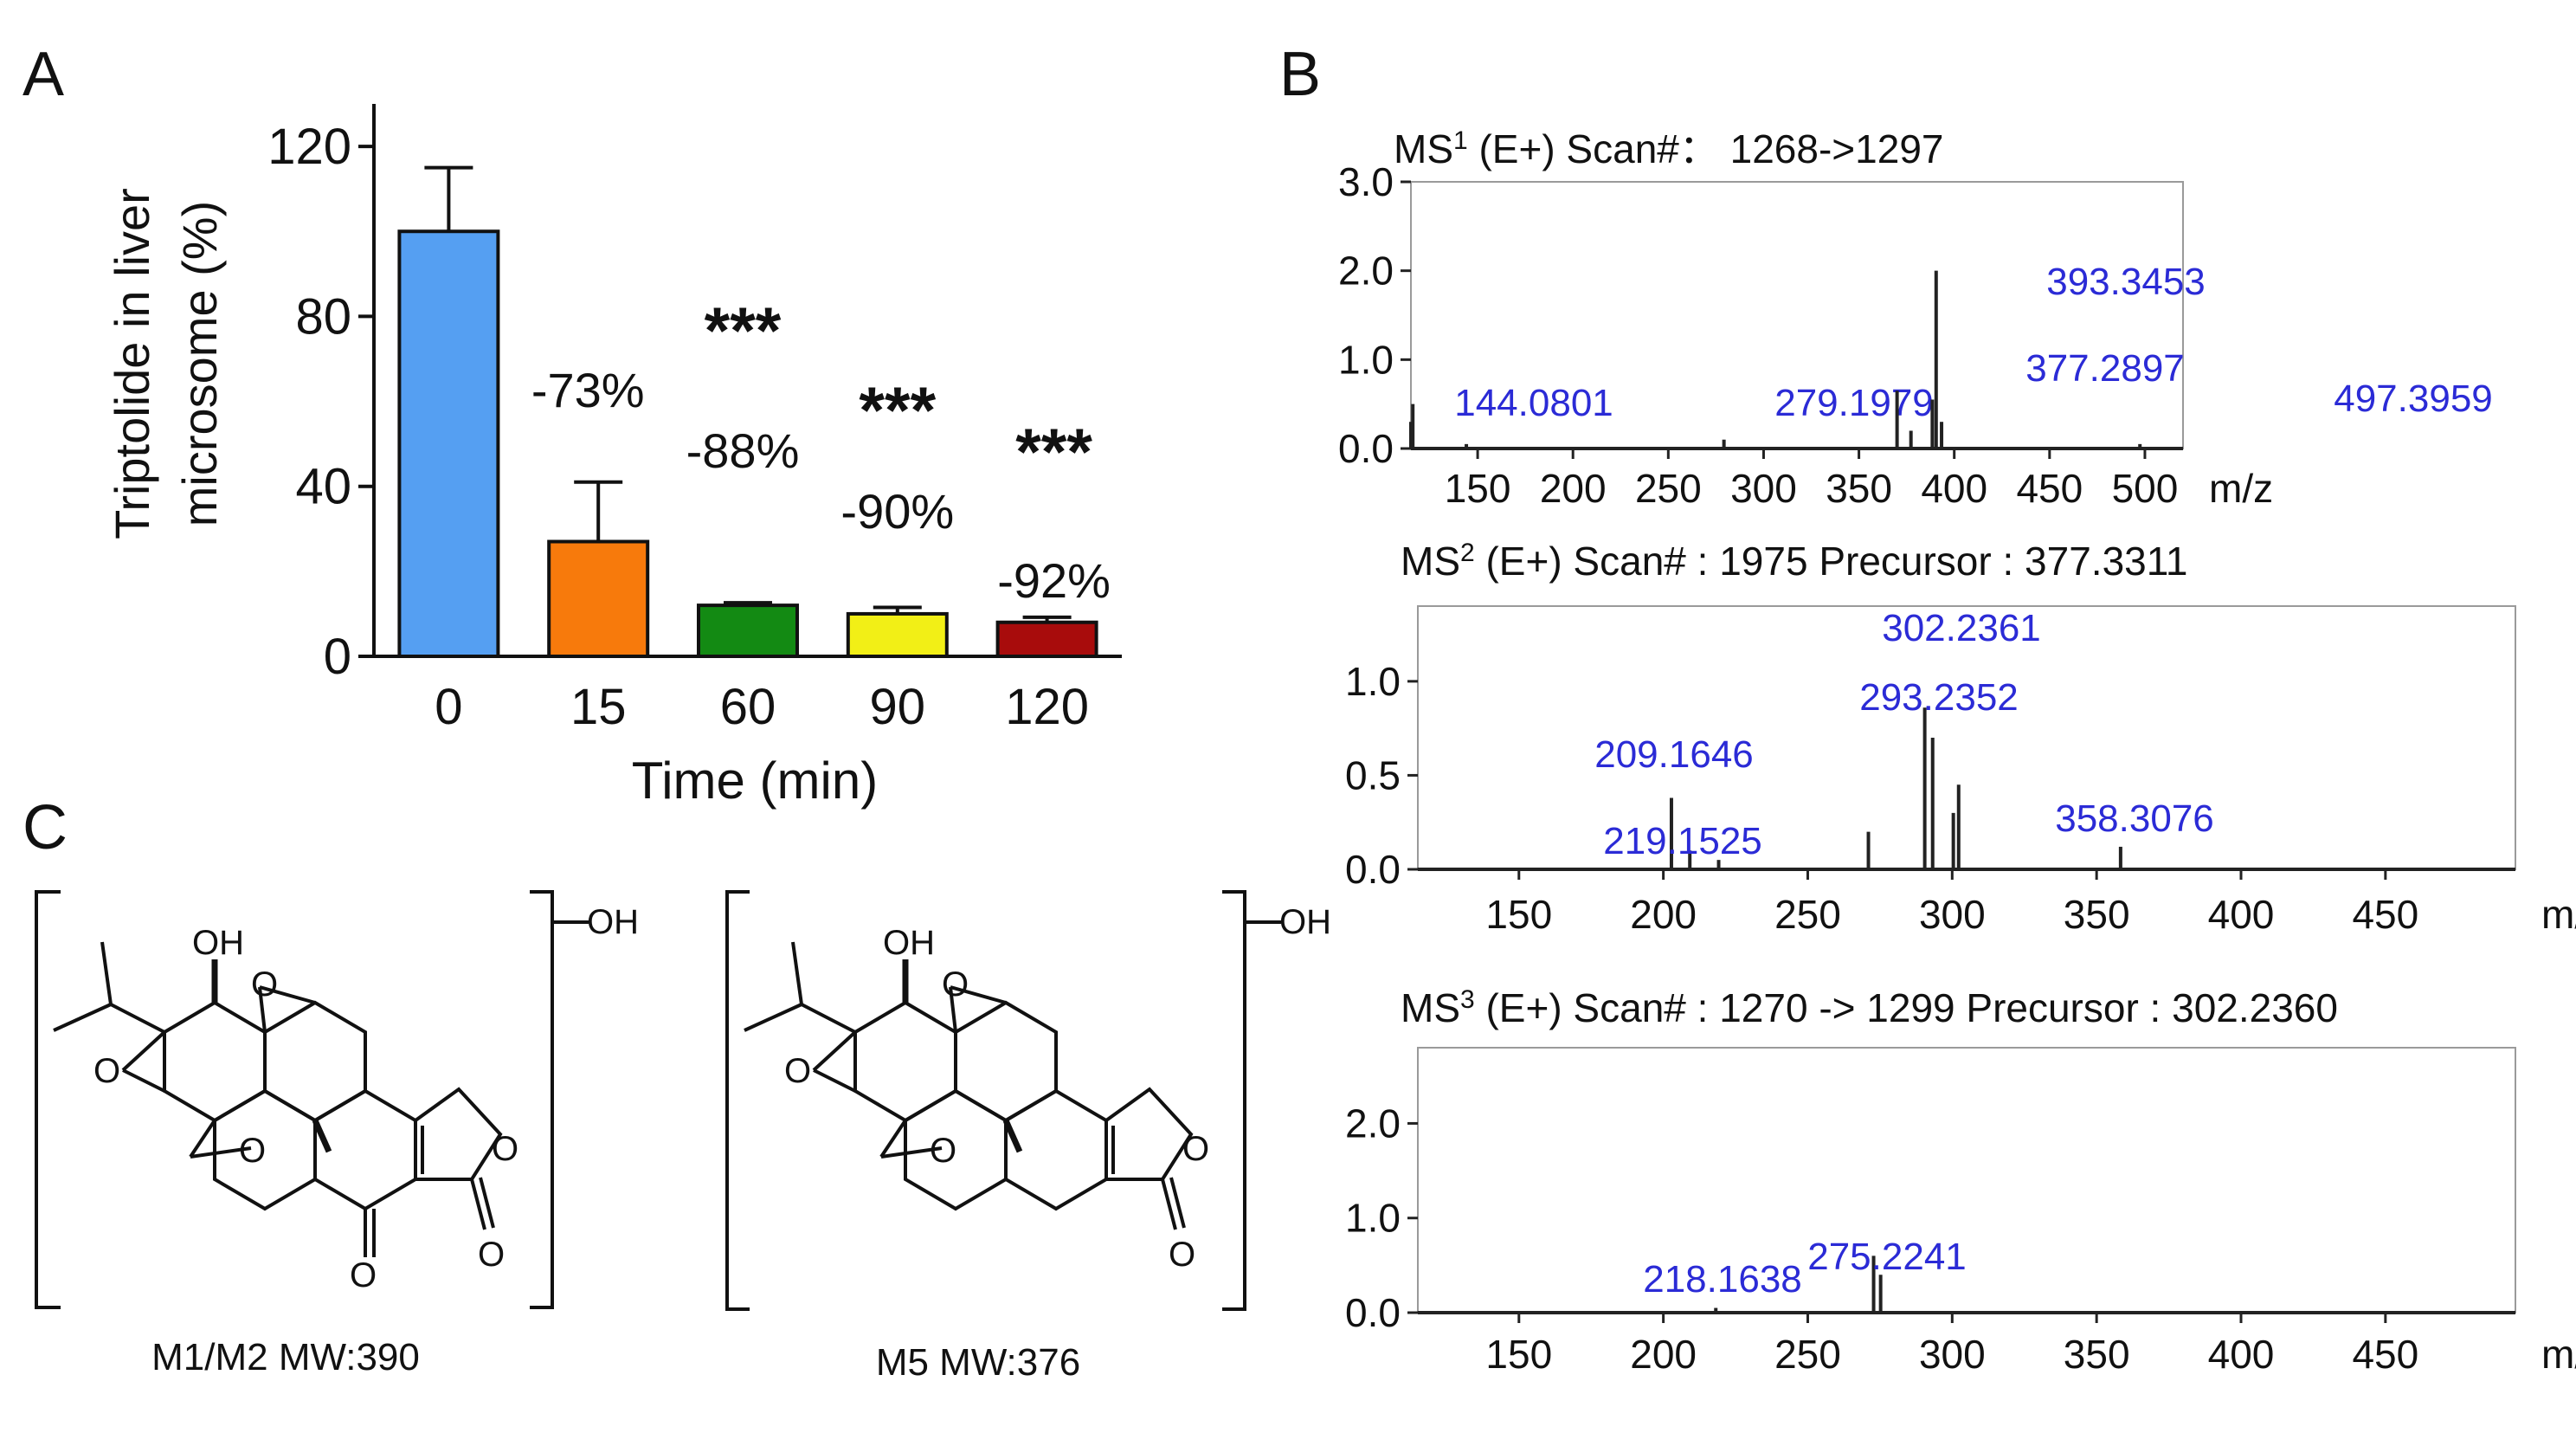 Image resolution: width=2576 pixels, height=1433 pixels. Describe the element at coordinates (132, 363) in the screenshot. I see `y-axis-title-line1: Triptolide in liver` at that location.